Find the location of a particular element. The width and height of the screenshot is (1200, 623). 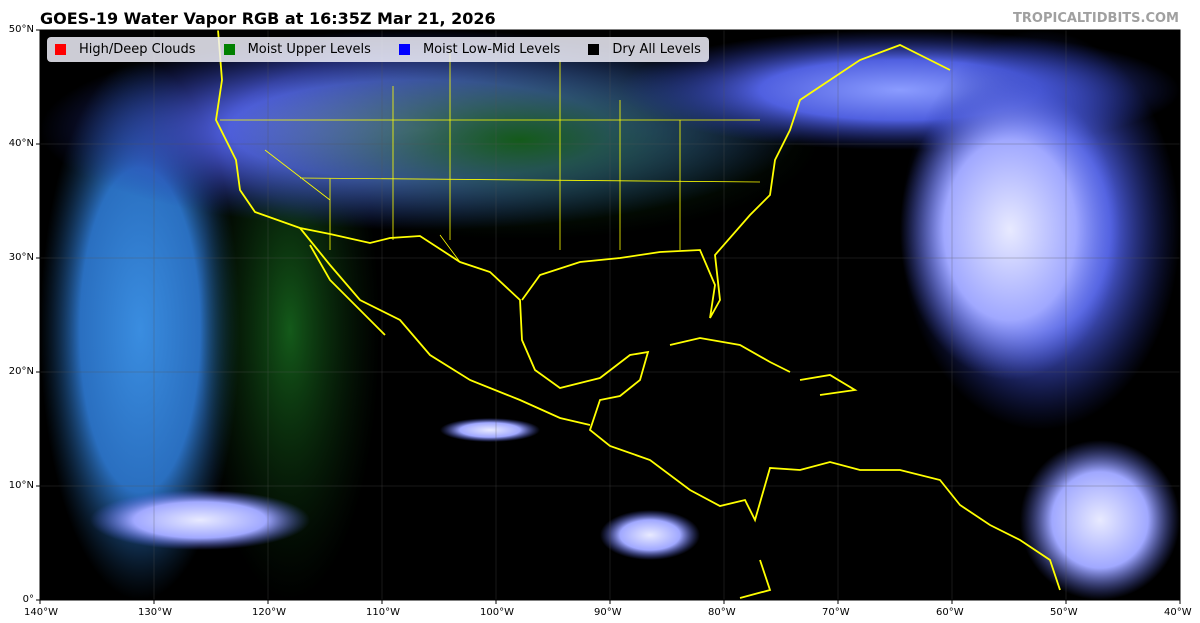

legend-label: Moist Upper Levels is located at coordinates (309, 49).